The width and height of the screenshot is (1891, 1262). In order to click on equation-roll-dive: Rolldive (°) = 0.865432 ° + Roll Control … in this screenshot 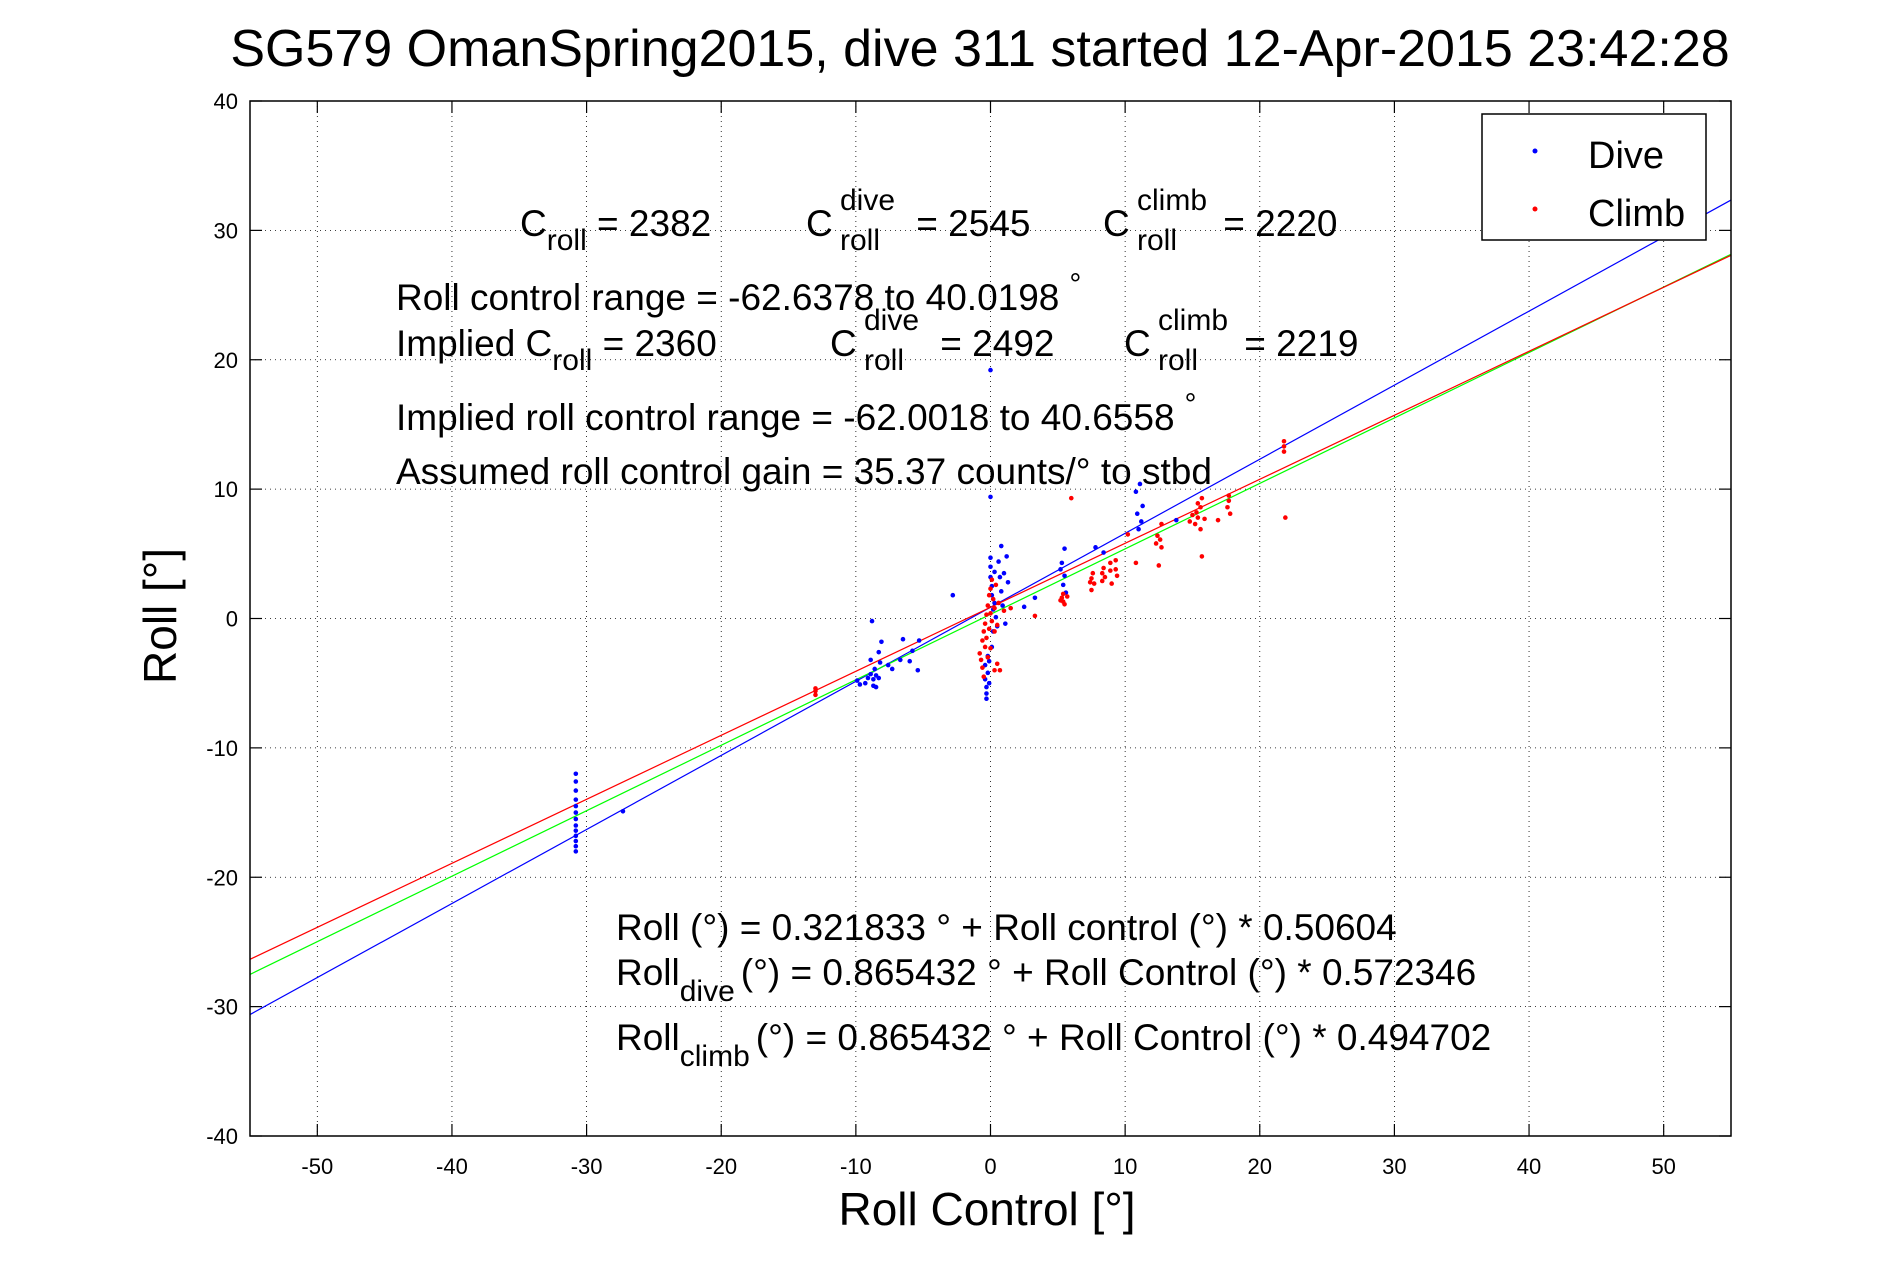, I will do `click(1046, 980)`.